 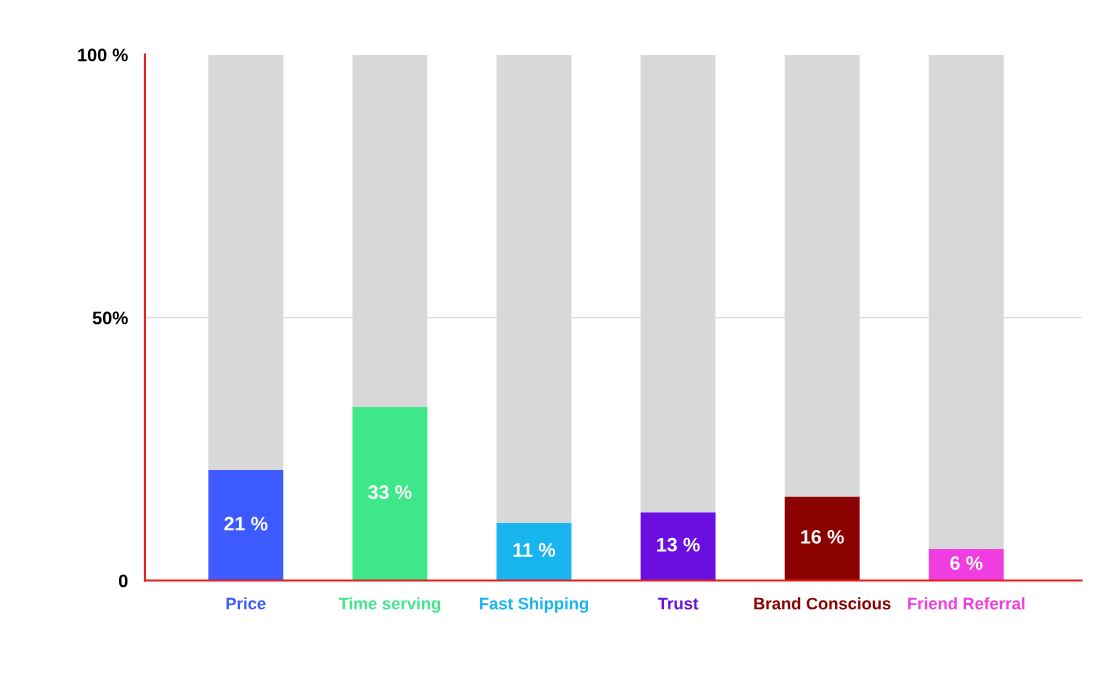 I want to click on data-label: 6 %, so click(x=966, y=563).